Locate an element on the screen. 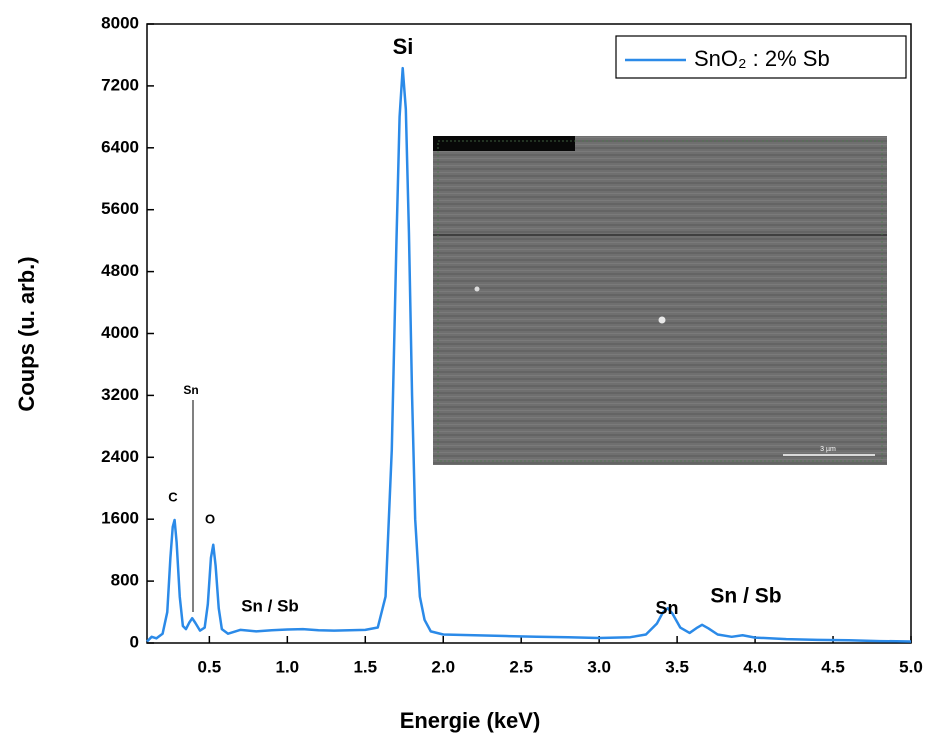  annotation: O is located at coordinates (210, 518).